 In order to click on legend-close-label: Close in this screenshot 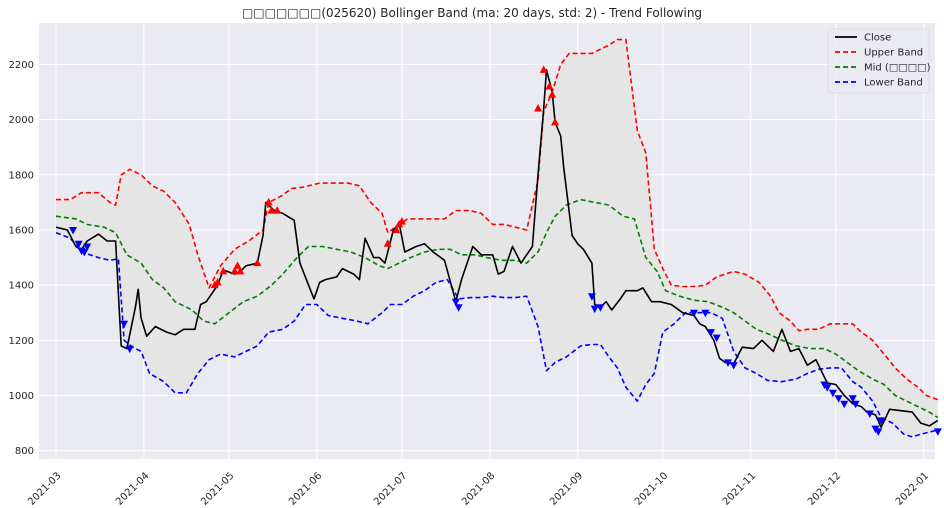, I will do `click(877, 38)`.